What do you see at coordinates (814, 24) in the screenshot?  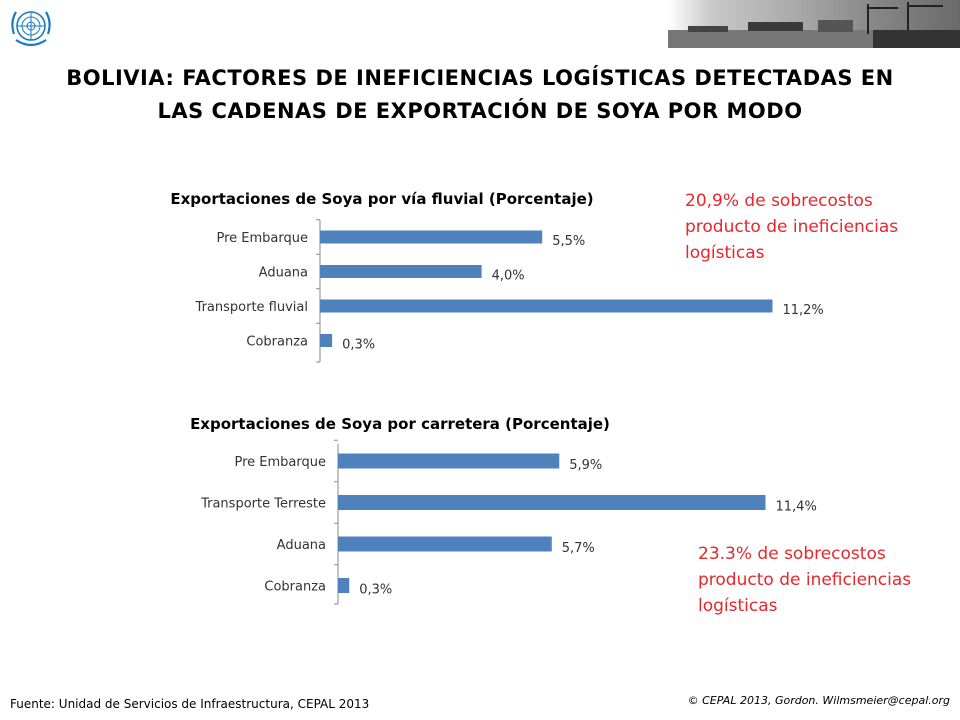 I see `port-banner-image` at bounding box center [814, 24].